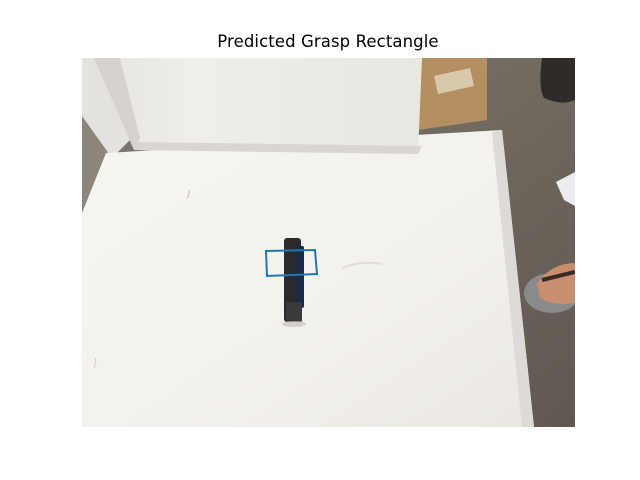  What do you see at coordinates (117, 104) in the screenshot?
I see `wall-board-side` at bounding box center [117, 104].